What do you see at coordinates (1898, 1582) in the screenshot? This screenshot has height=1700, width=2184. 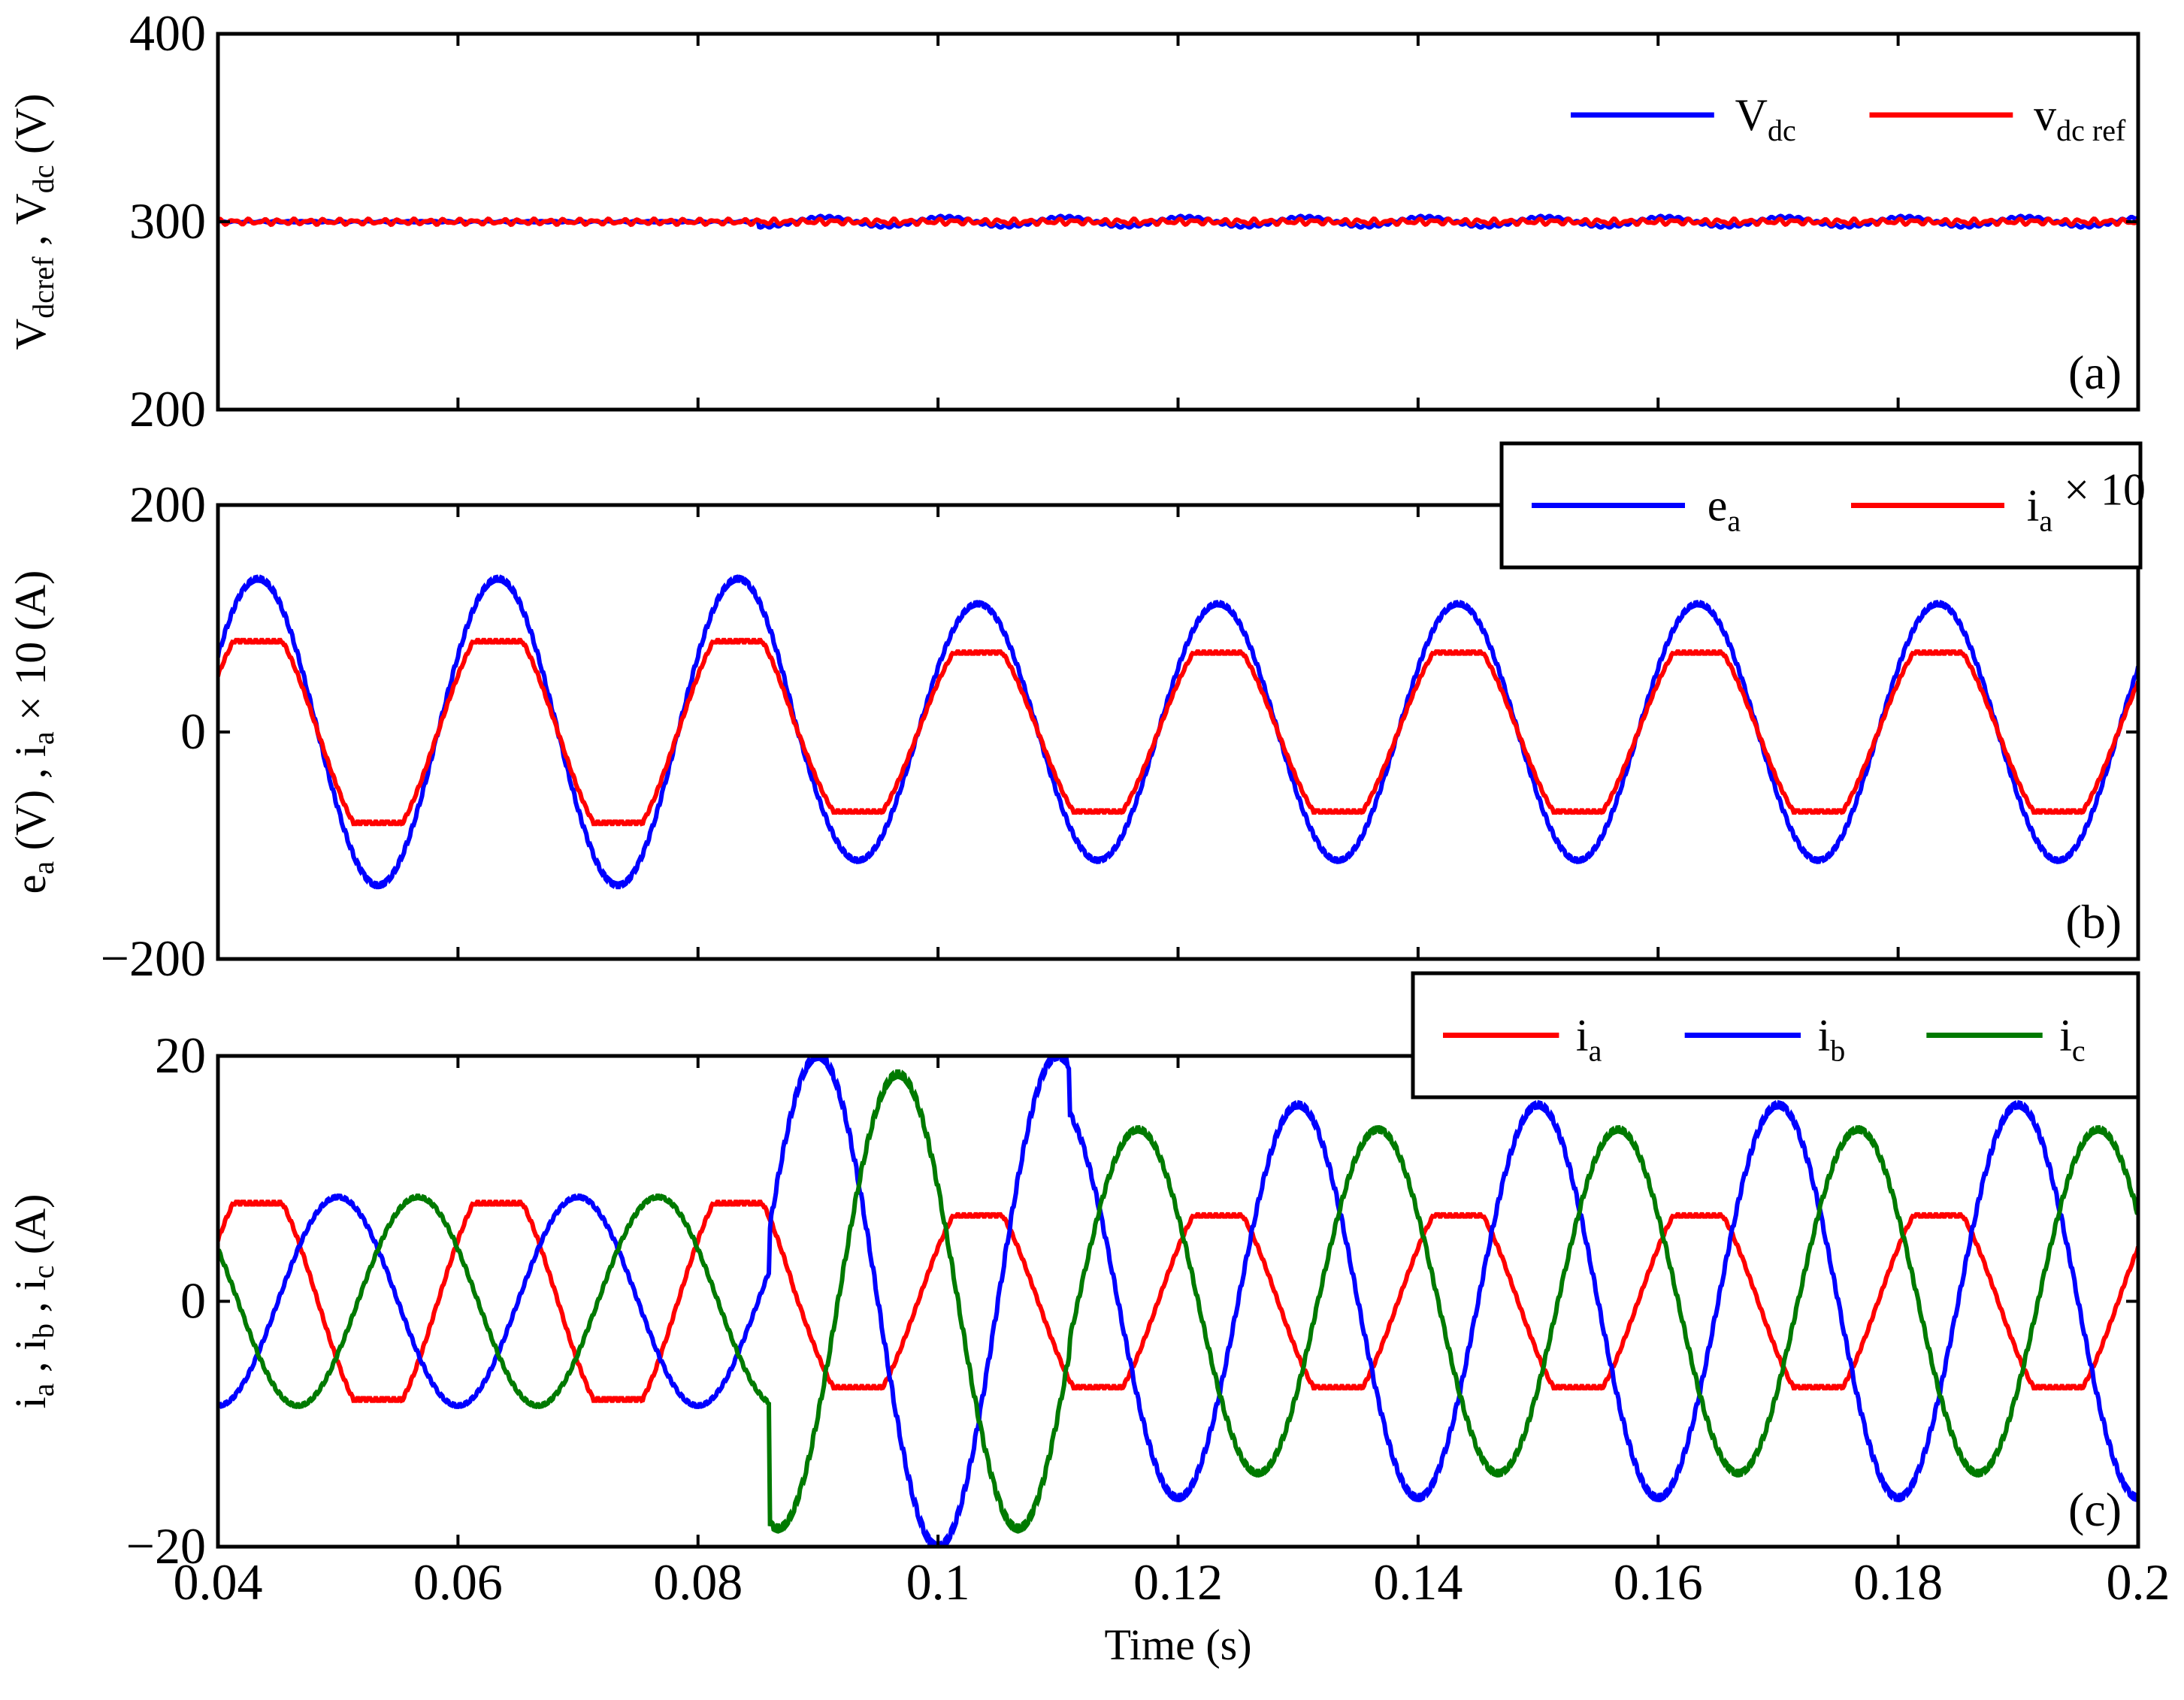 I see `x-tick-label: 0.18` at bounding box center [1898, 1582].